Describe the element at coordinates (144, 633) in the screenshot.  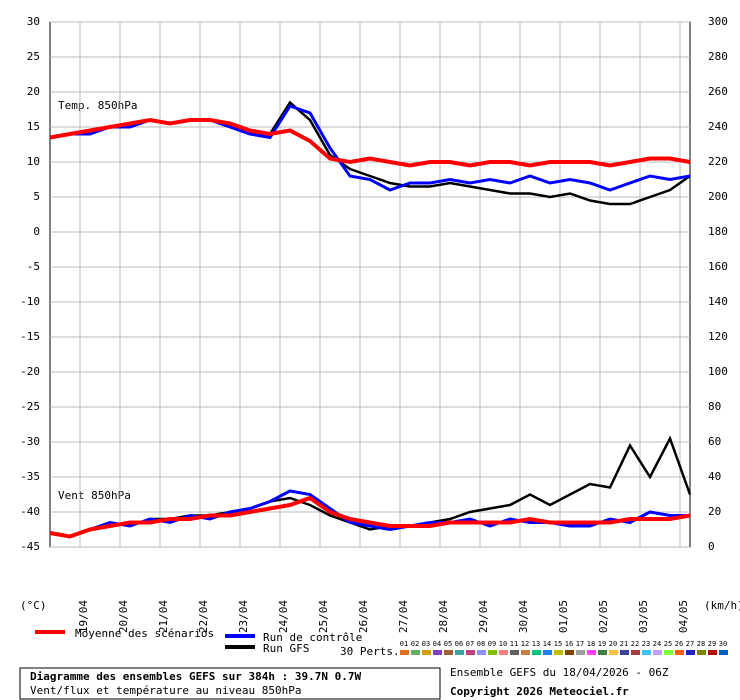
I see `legend-label: Moyenne des scénarios` at that location.